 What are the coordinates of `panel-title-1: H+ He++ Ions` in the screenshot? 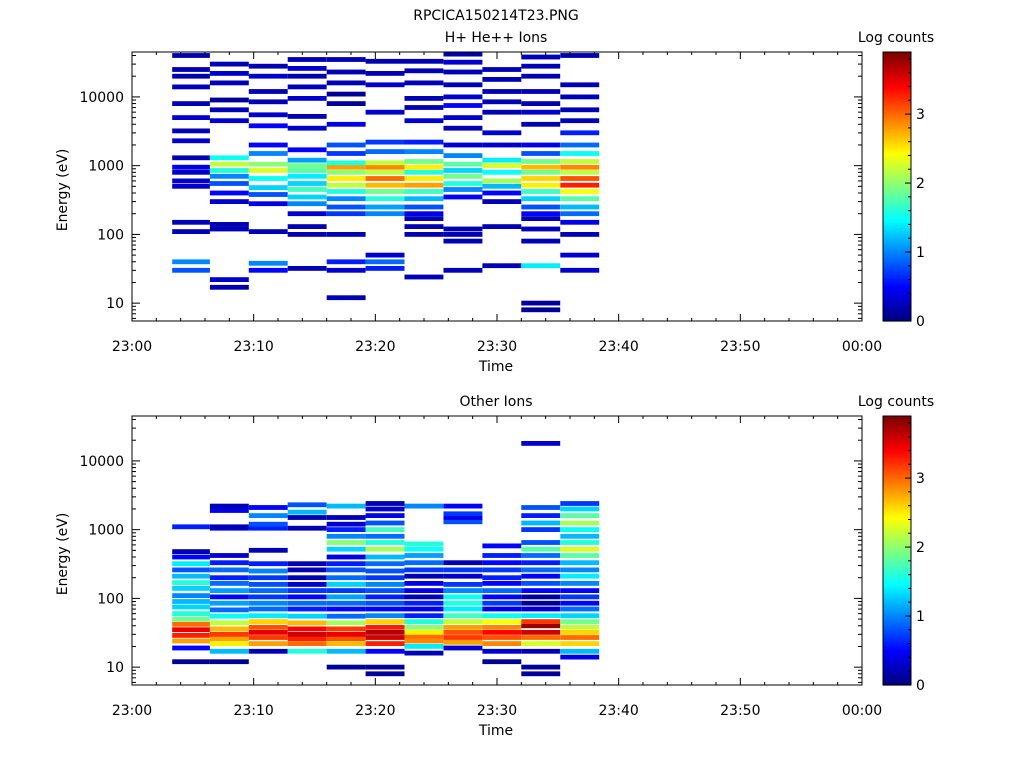 It's located at (496, 38).